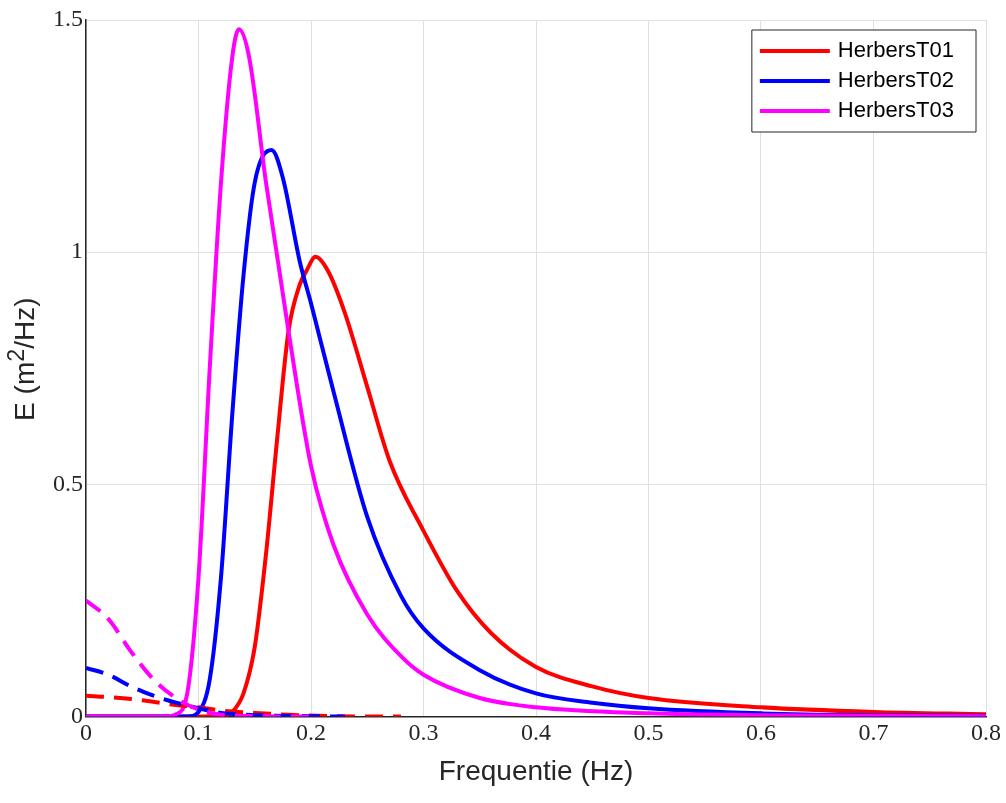 This screenshot has height=803, width=1006. Describe the element at coordinates (761, 732) in the screenshot. I see `x-tick-label: 0.6` at that location.